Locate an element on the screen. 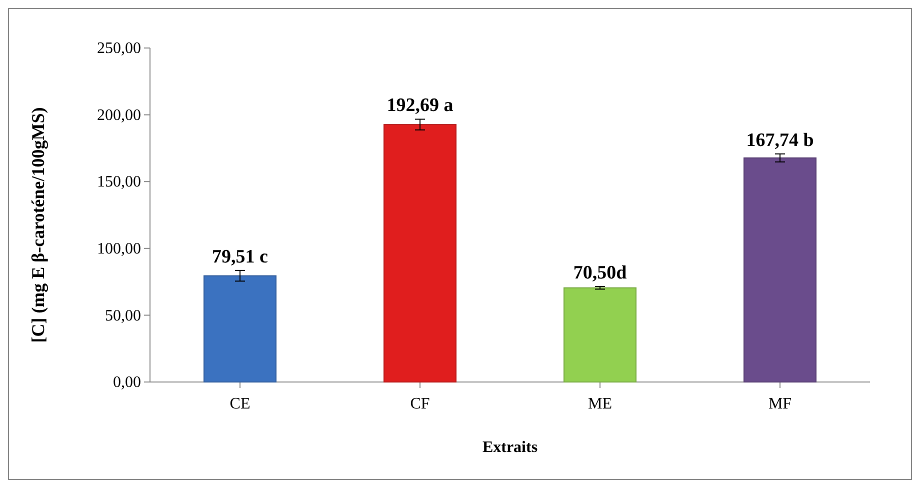 This screenshot has width=921, height=492. x-tick-label: CF is located at coordinates (420, 404).